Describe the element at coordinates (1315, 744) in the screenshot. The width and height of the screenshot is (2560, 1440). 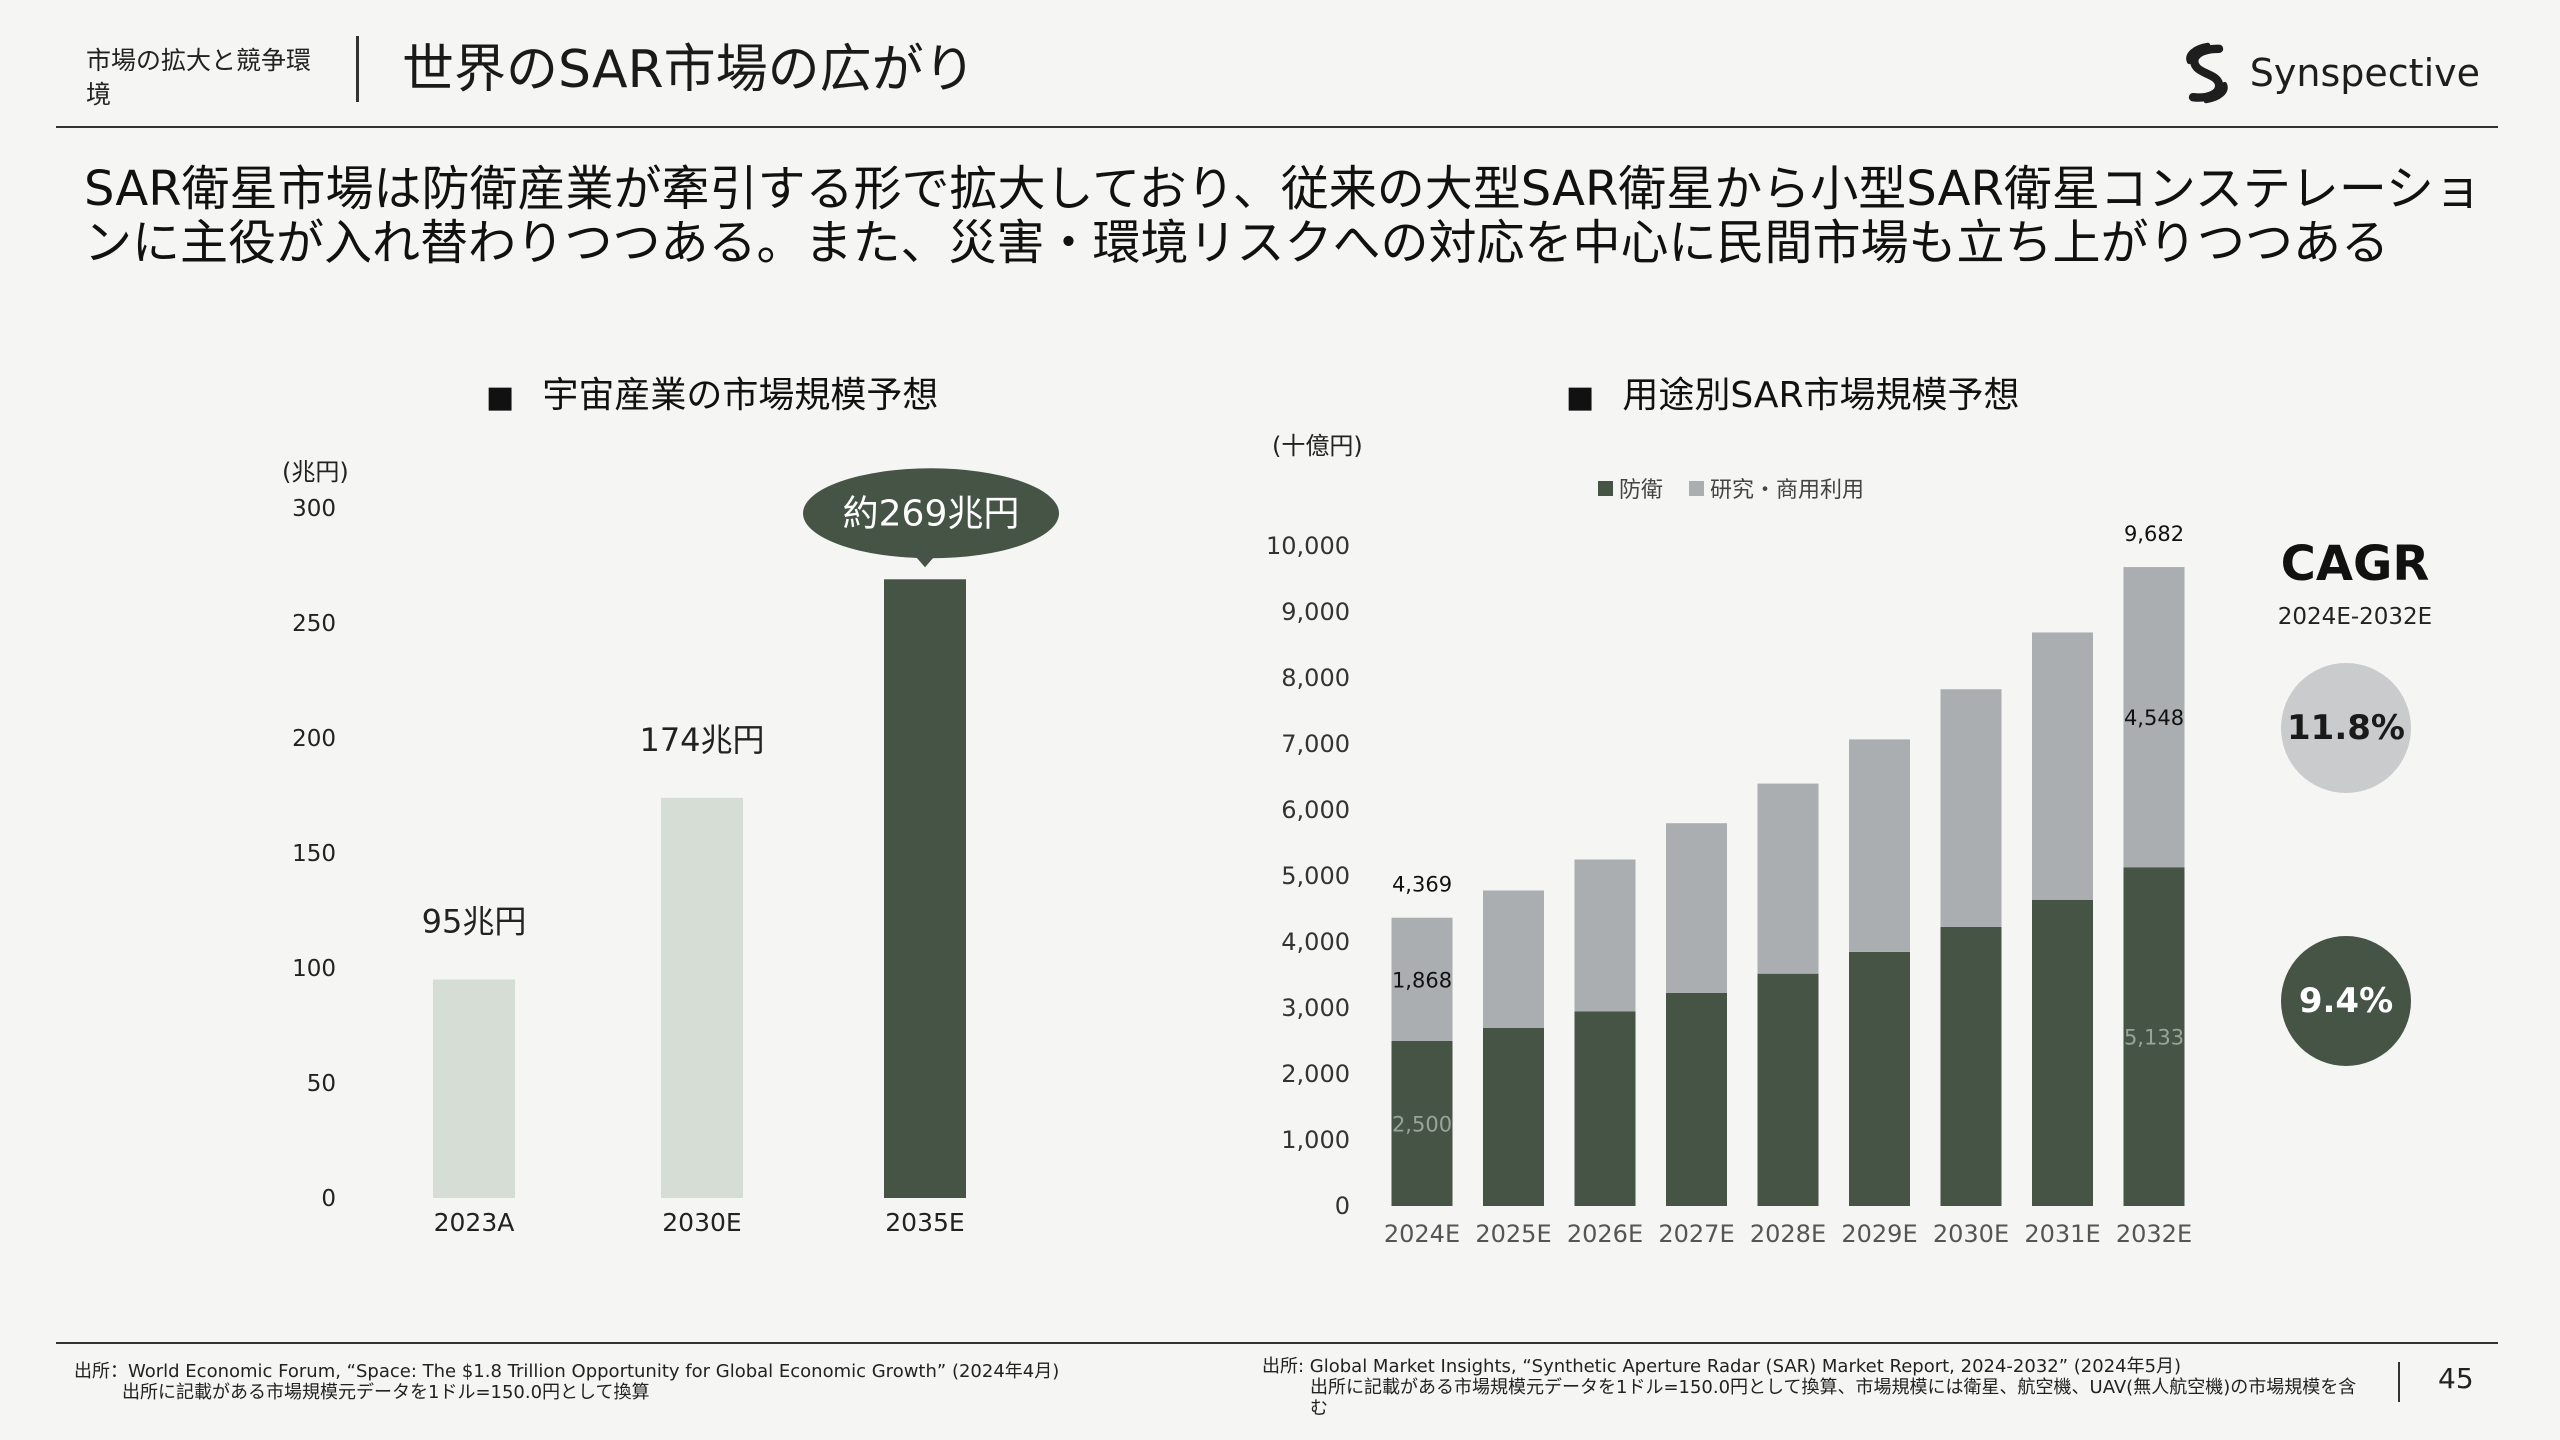
I see `y-tick-label: 7,000` at that location.